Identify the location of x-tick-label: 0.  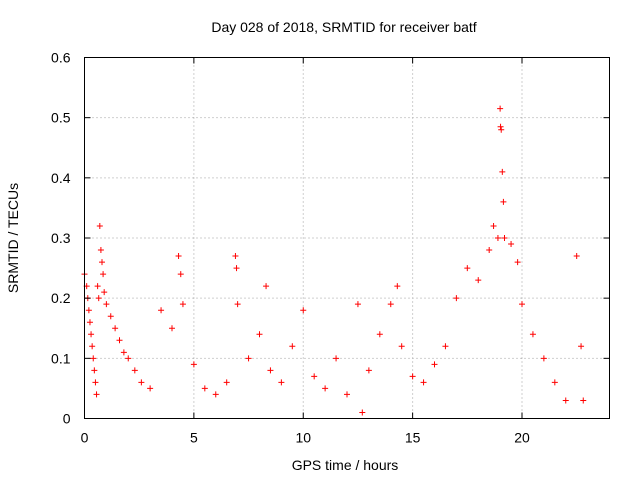
(85, 438).